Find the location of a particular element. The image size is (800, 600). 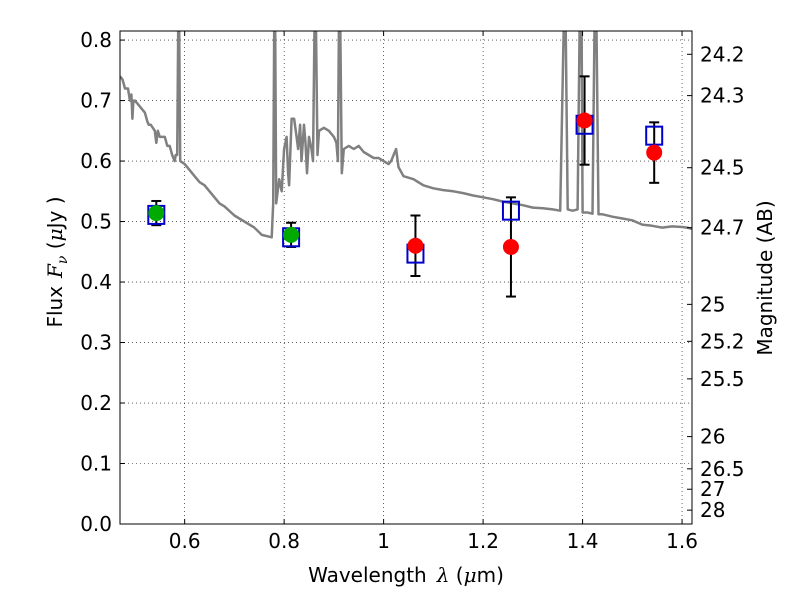

y2-tick-label: 28 is located at coordinates (712, 510).